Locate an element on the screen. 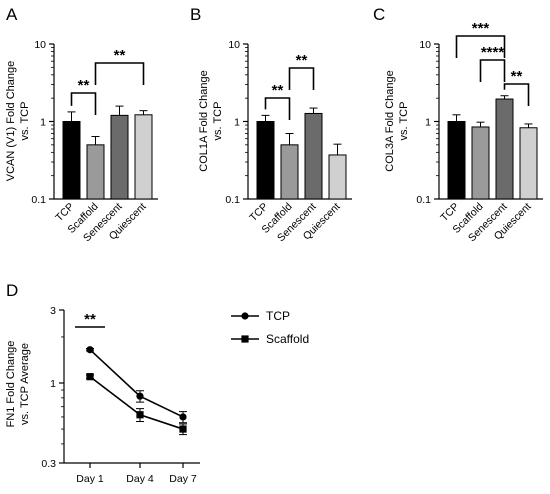 The width and height of the screenshot is (550, 494). panel-c-ylabel-line1: COL3A Fold Change is located at coordinates (390, 121).